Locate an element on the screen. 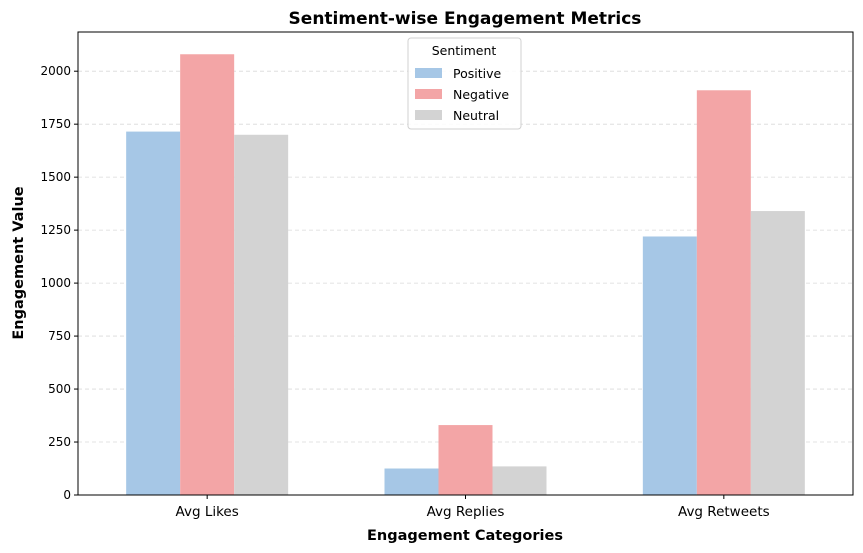  y-tick-label: 0 is located at coordinates (67, 495).